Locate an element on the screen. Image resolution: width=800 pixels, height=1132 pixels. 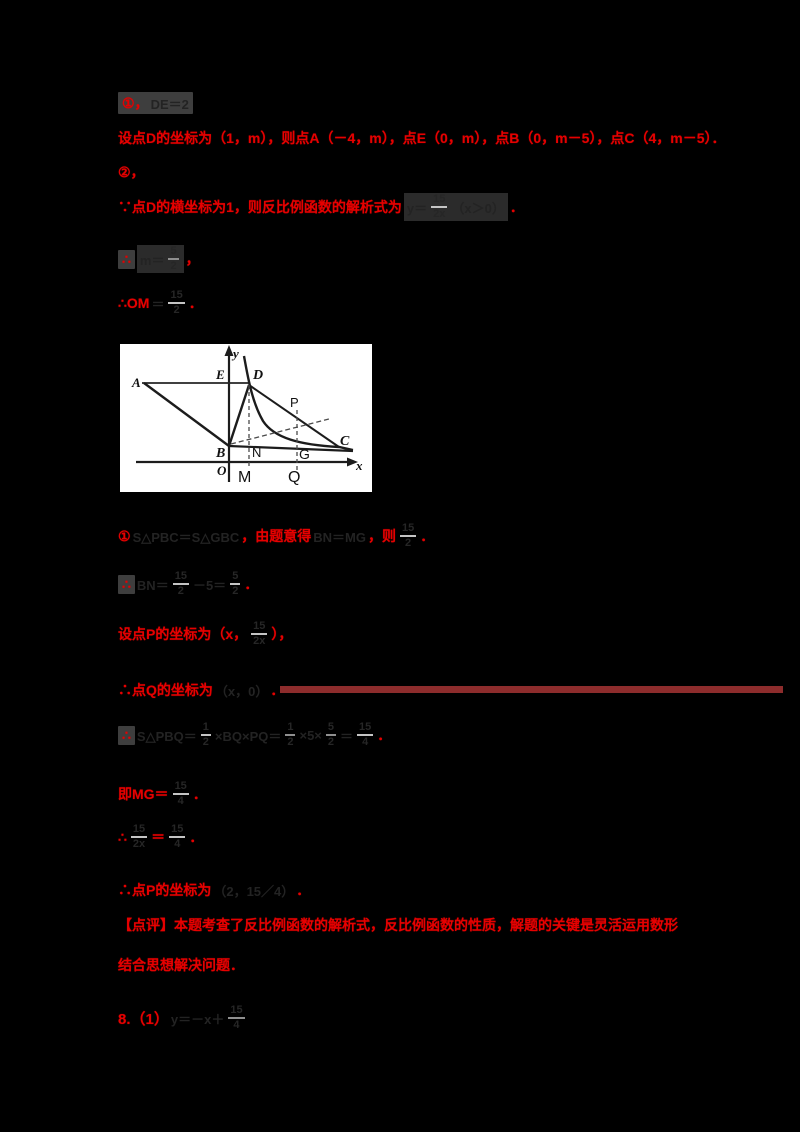
solution-line-mg: 即MG＝ 15 4 ． is located at coordinates (162, 794).